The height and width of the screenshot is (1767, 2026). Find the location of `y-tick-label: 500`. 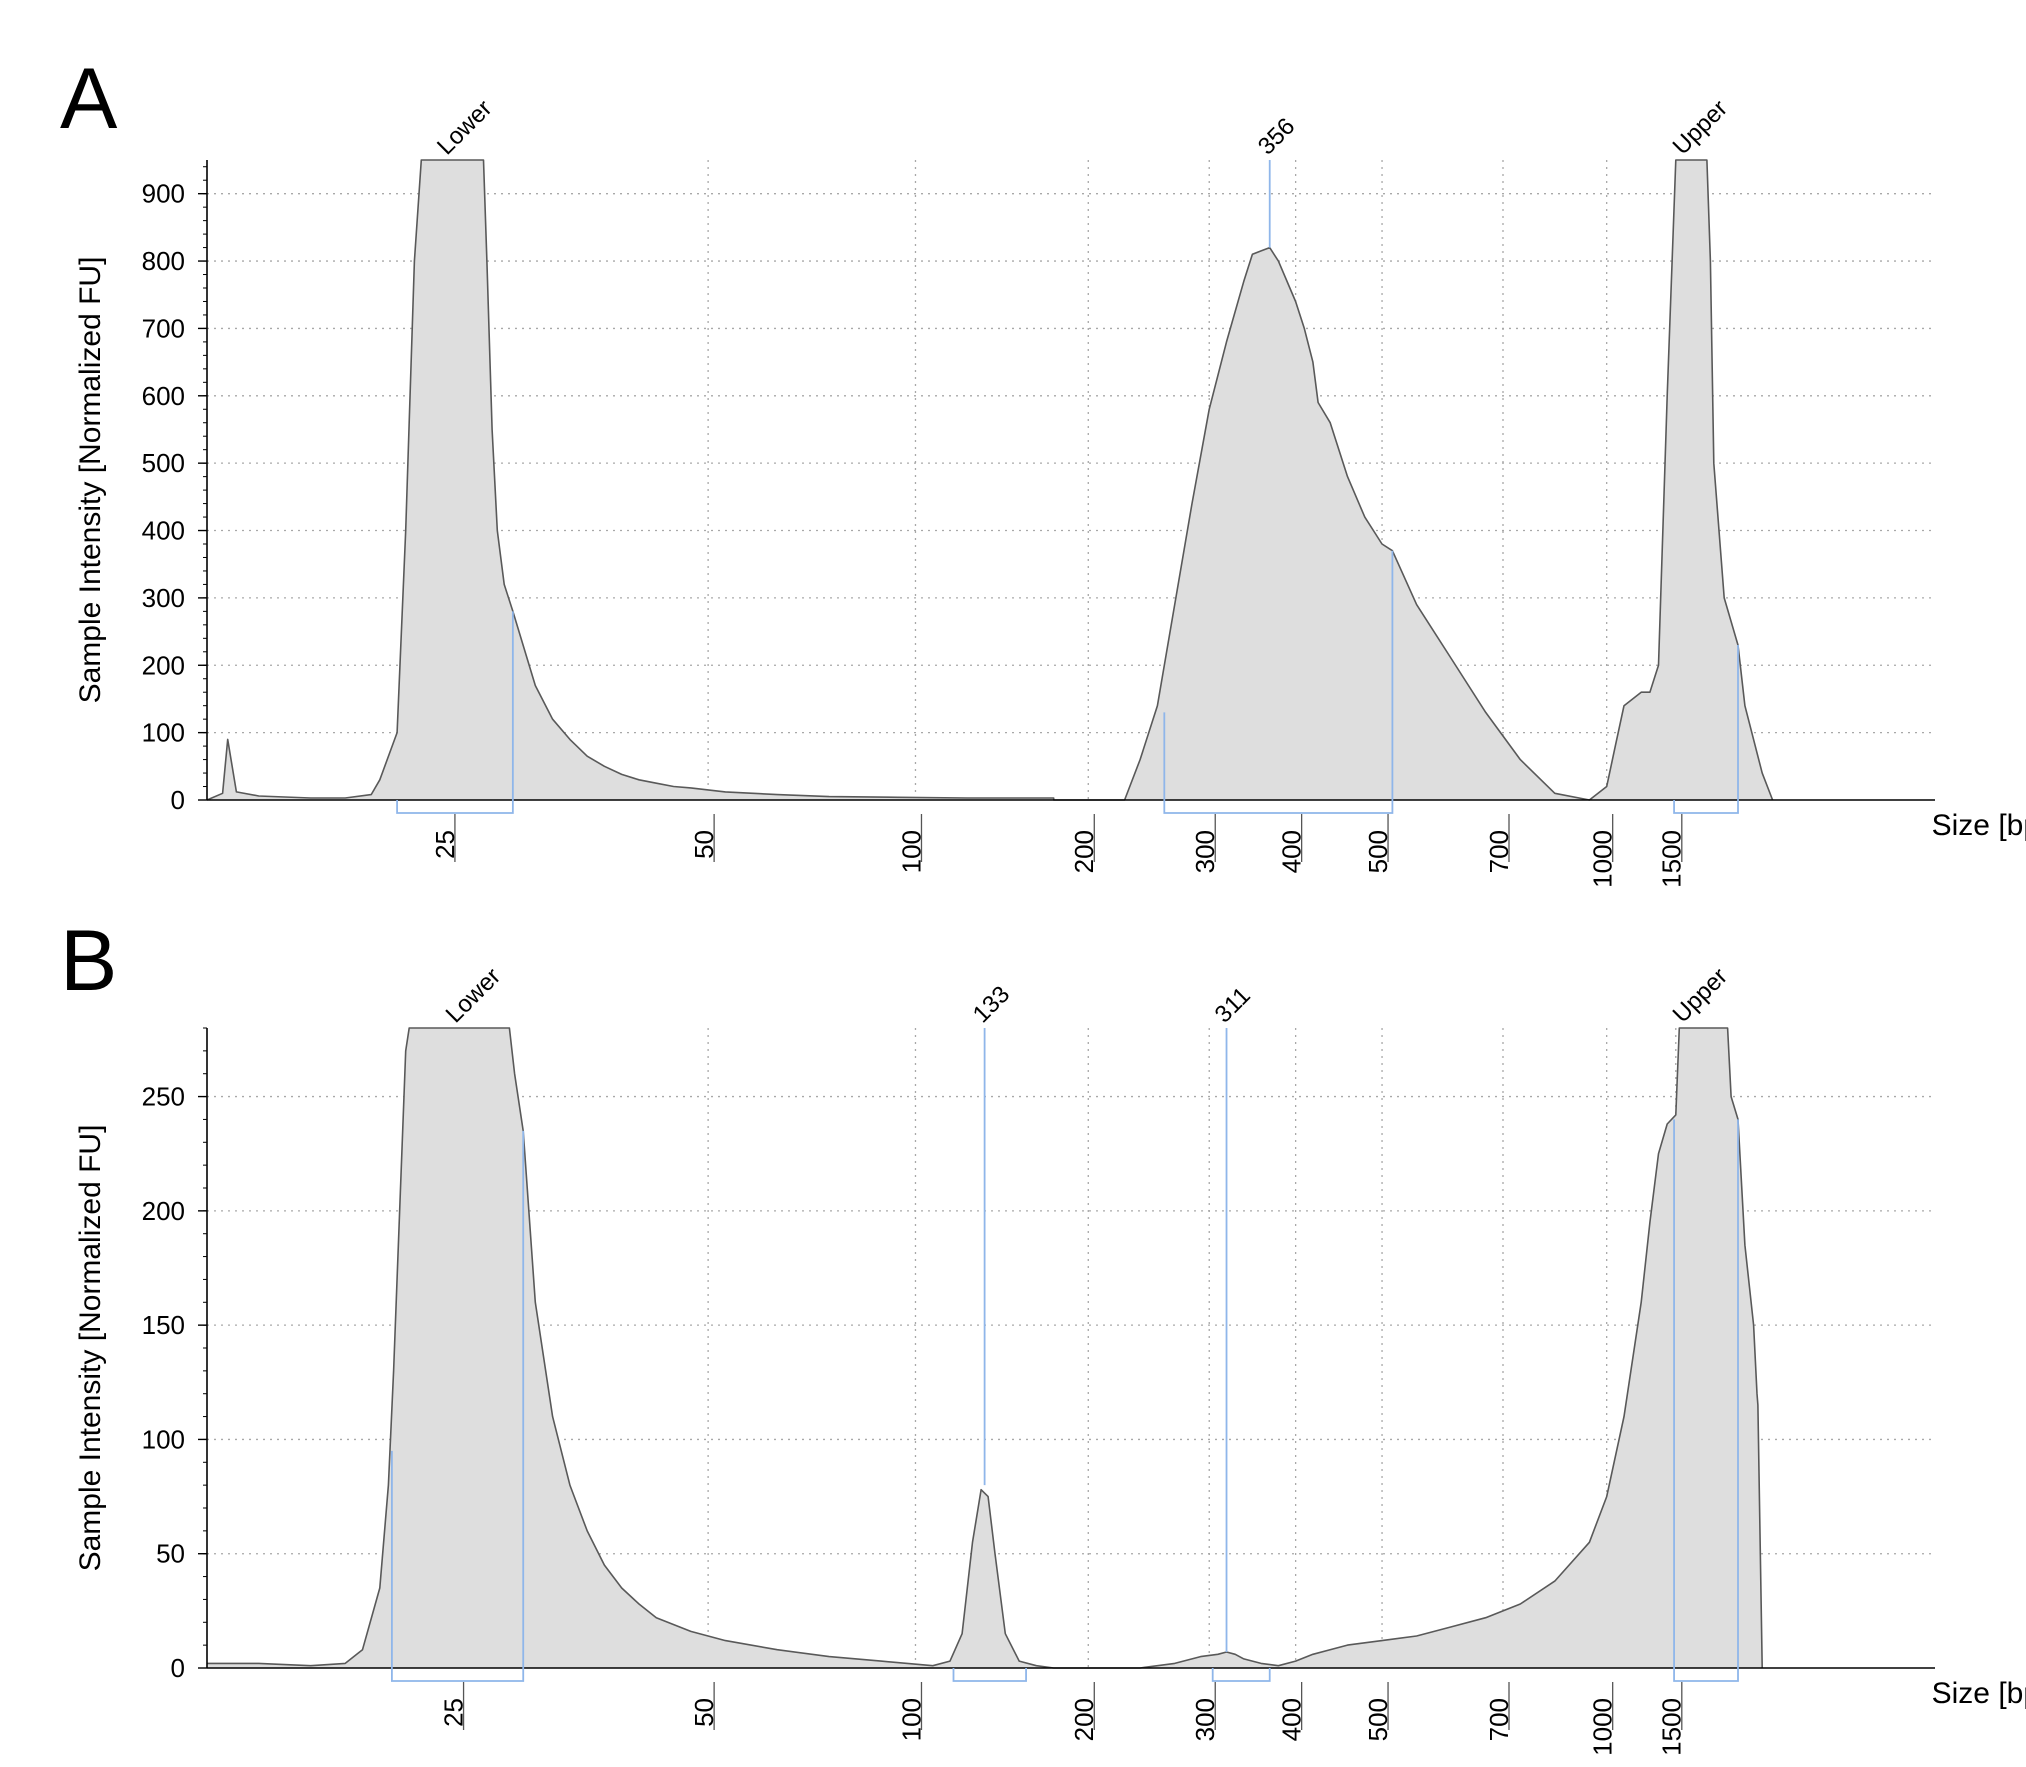

y-tick-label: 500 is located at coordinates (163, 463).